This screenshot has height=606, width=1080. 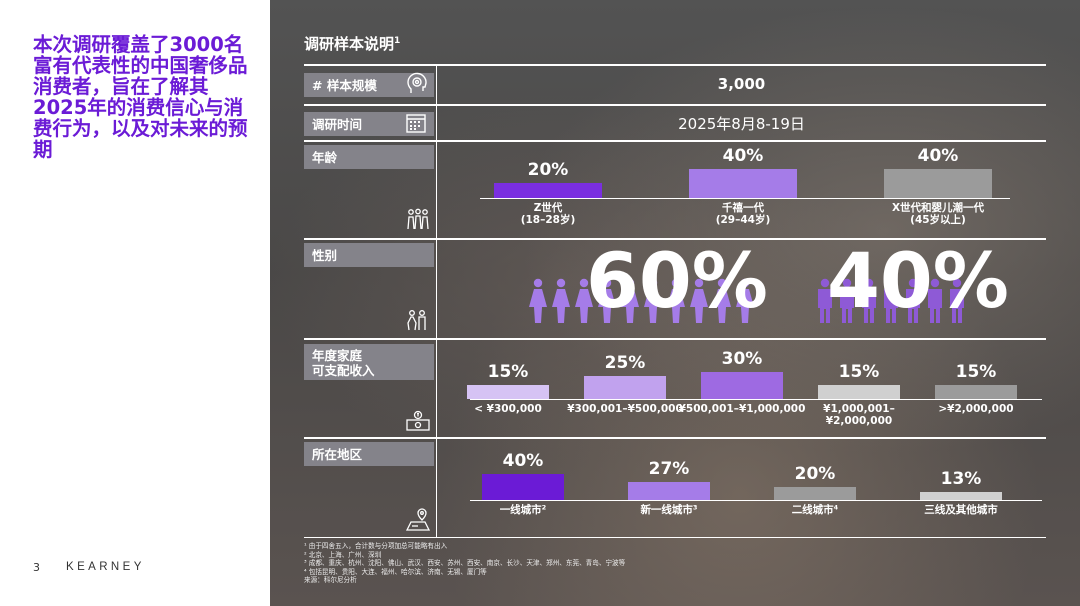 What do you see at coordinates (369, 454) in the screenshot?
I see `region-label: 所在地区` at bounding box center [369, 454].